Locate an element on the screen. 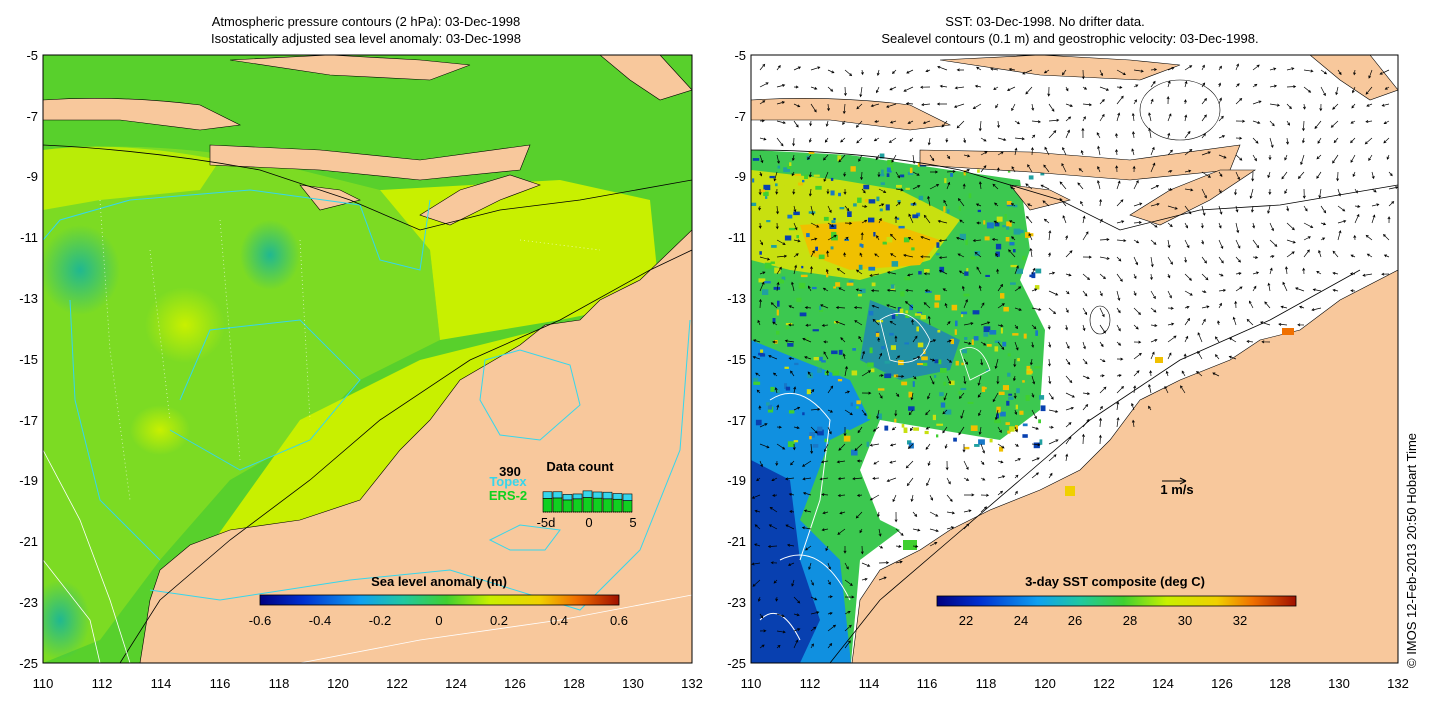  right-colorbar-bar is located at coordinates (1116, 601).